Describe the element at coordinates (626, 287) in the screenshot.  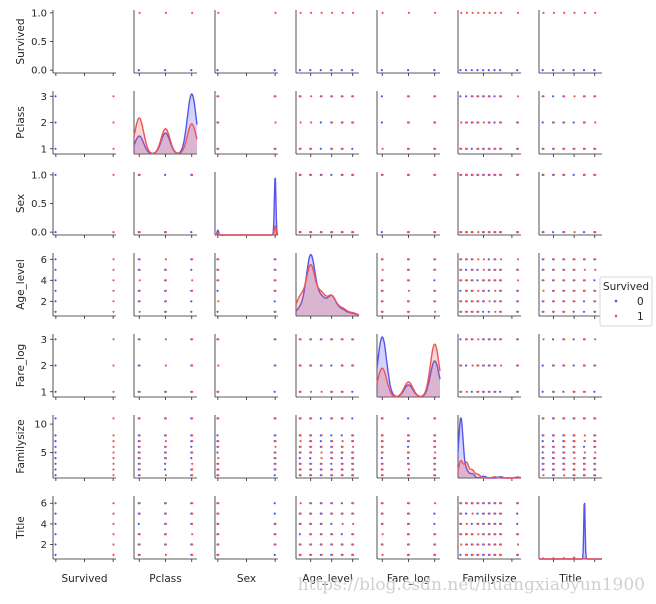
I see `legend-title: Survived` at that location.